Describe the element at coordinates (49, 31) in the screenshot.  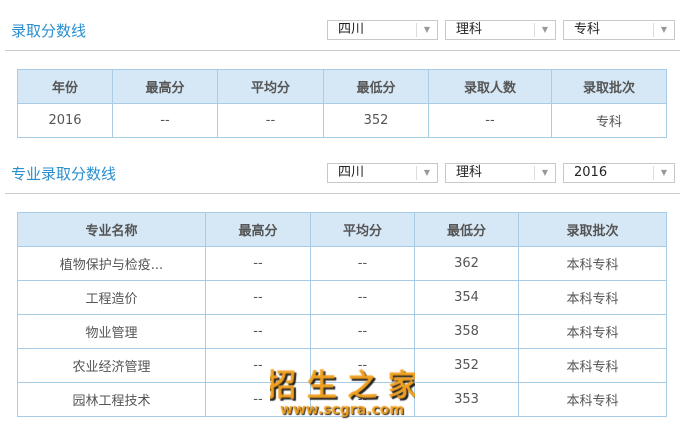
I see `section-title-admission-scores: 录取分数线` at that location.